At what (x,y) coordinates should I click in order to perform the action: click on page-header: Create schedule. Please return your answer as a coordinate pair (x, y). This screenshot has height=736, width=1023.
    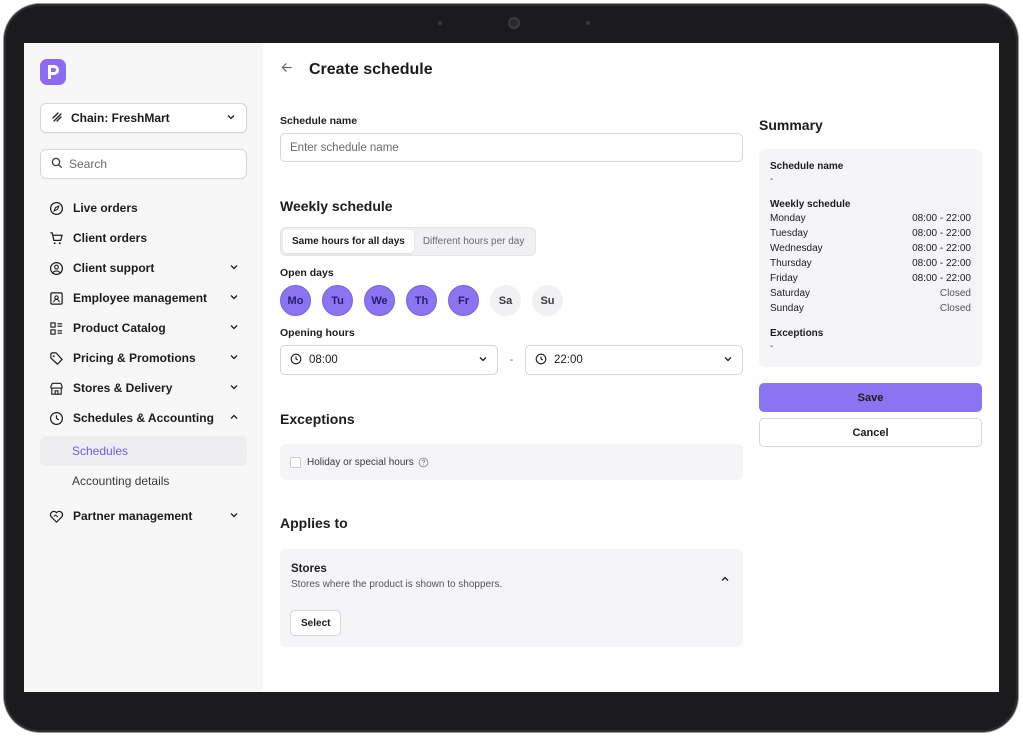
    Looking at the image, I should click on (356, 70).